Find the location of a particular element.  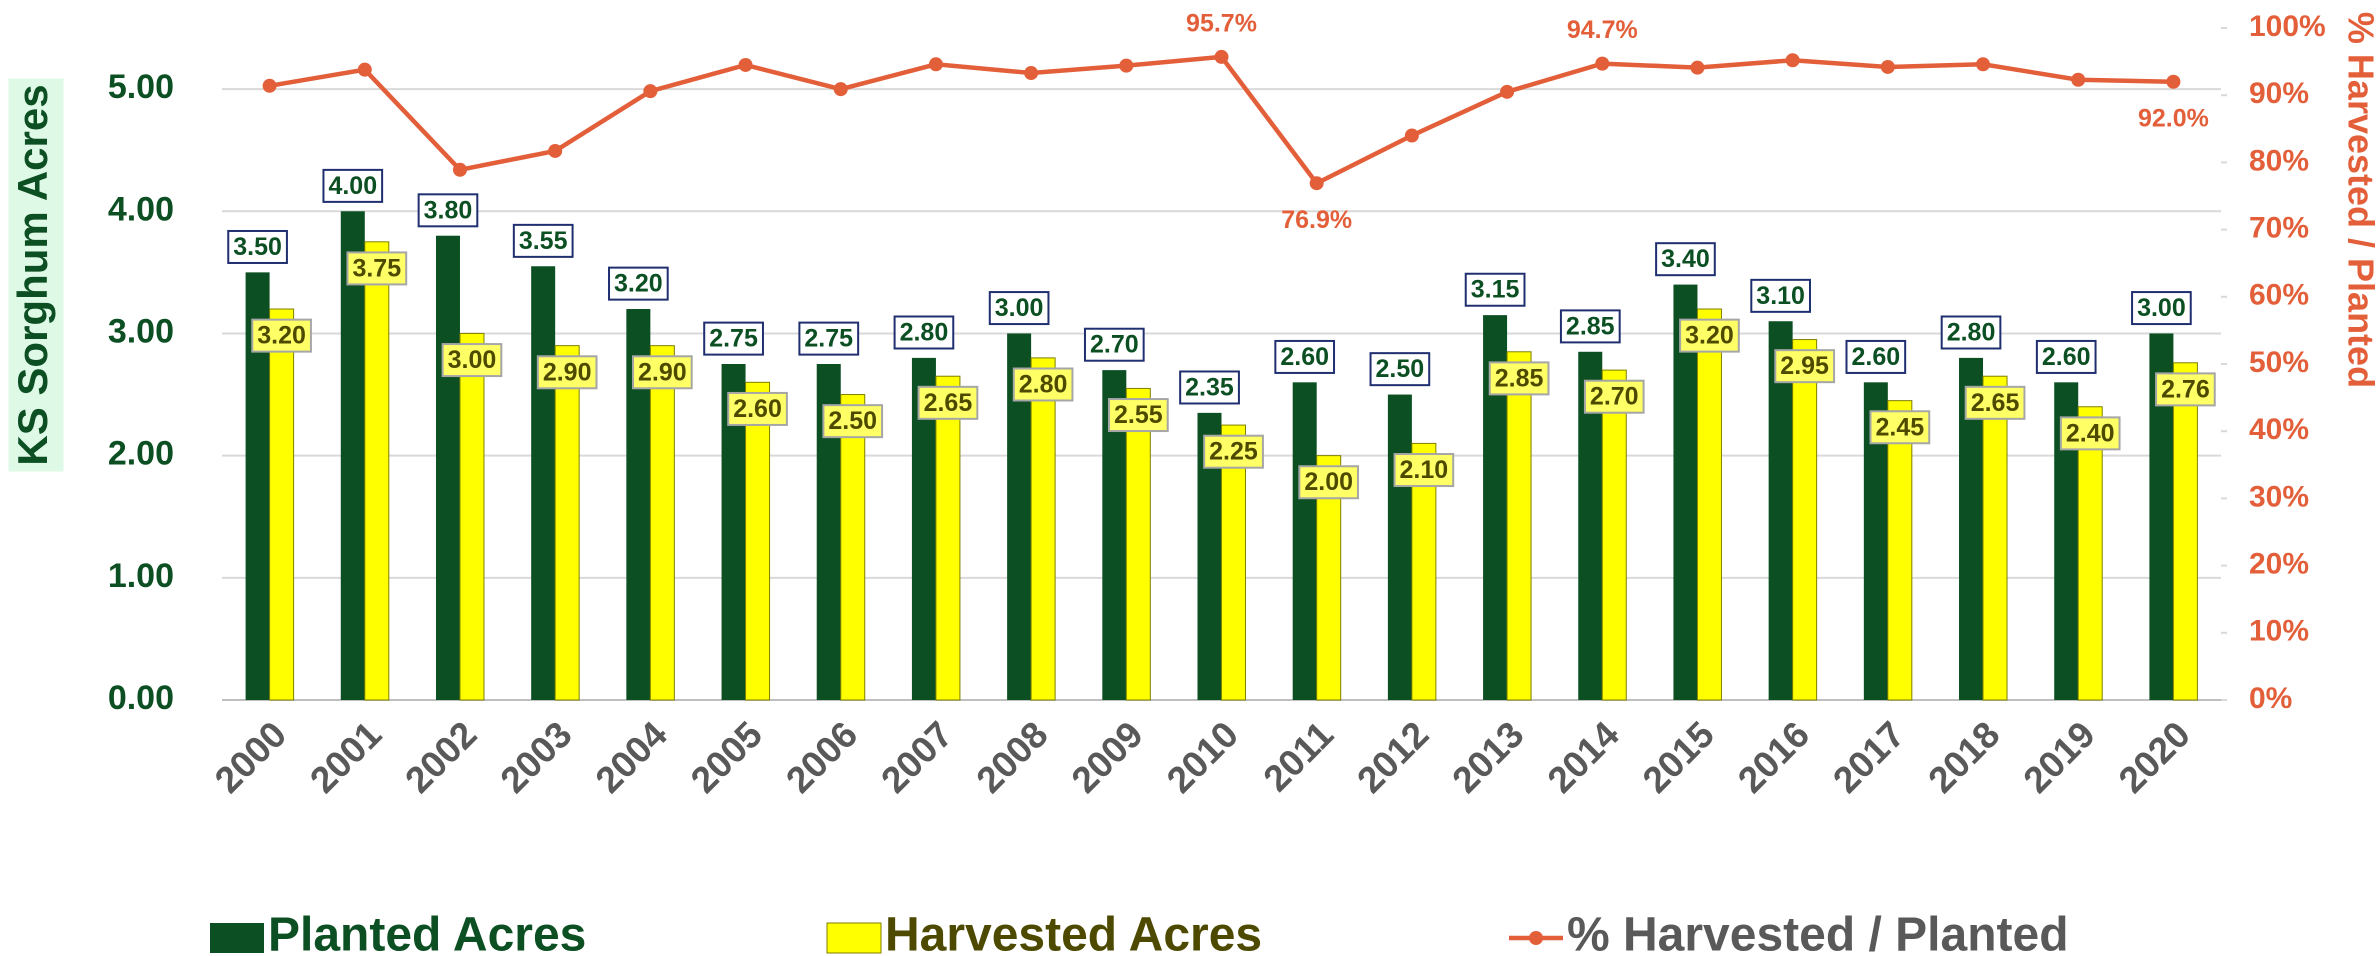

line-data-label: 76.9% is located at coordinates (1316, 220).